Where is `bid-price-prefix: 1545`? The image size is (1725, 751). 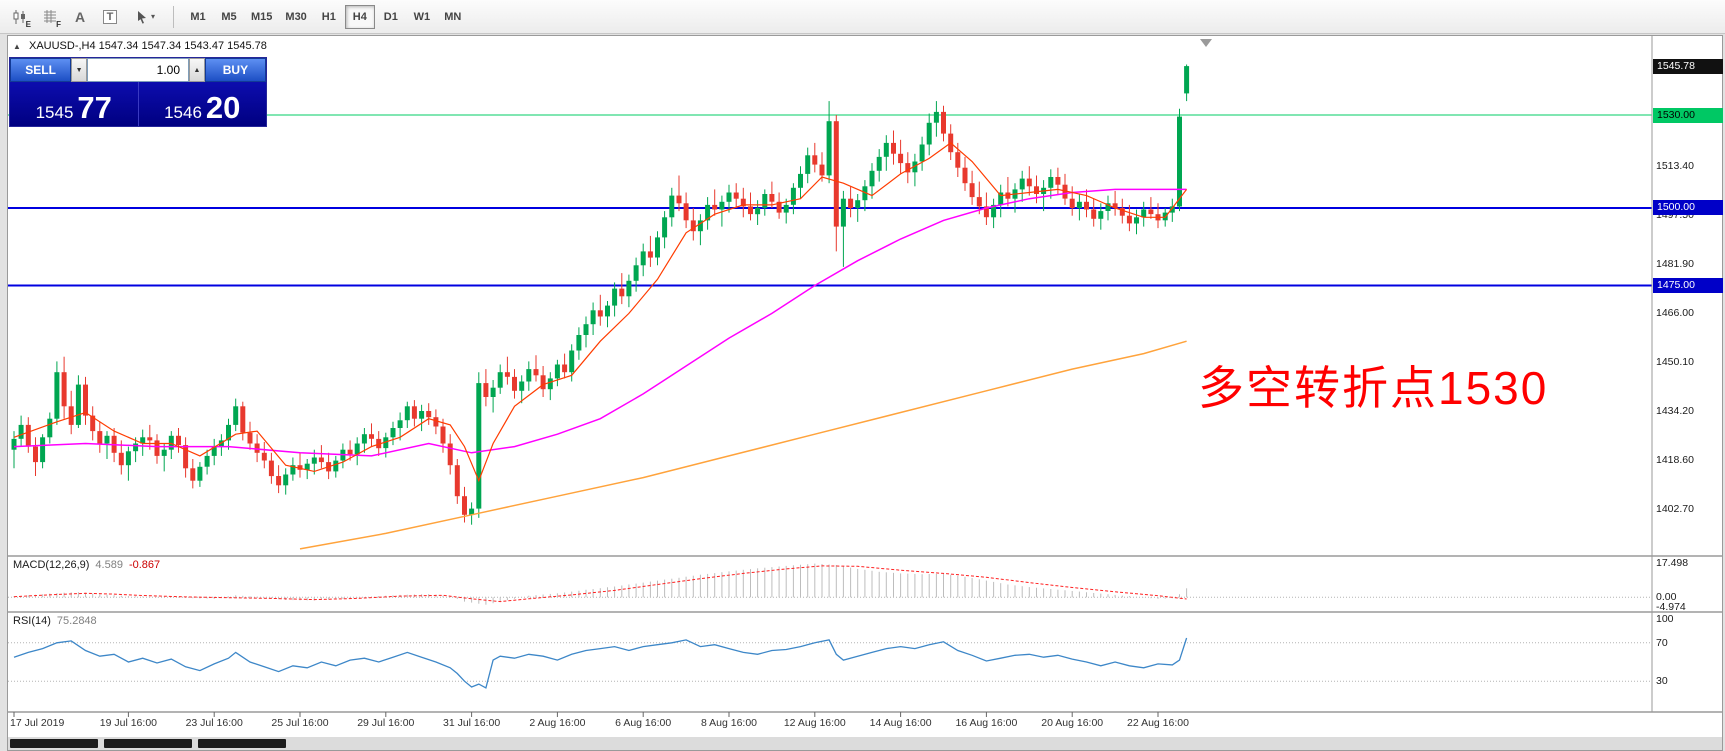 bid-price-prefix: 1545 is located at coordinates (54, 112).